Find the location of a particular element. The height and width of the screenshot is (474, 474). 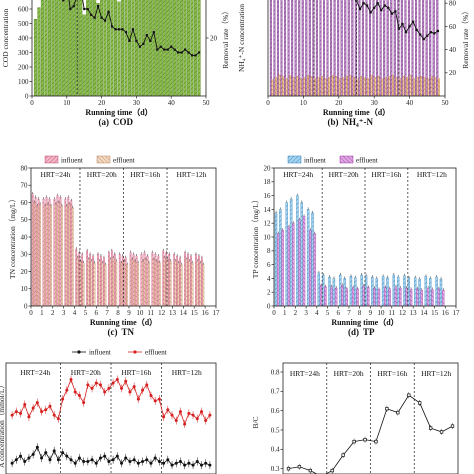

y-tick-label: 6 is located at coordinates (269, 265).